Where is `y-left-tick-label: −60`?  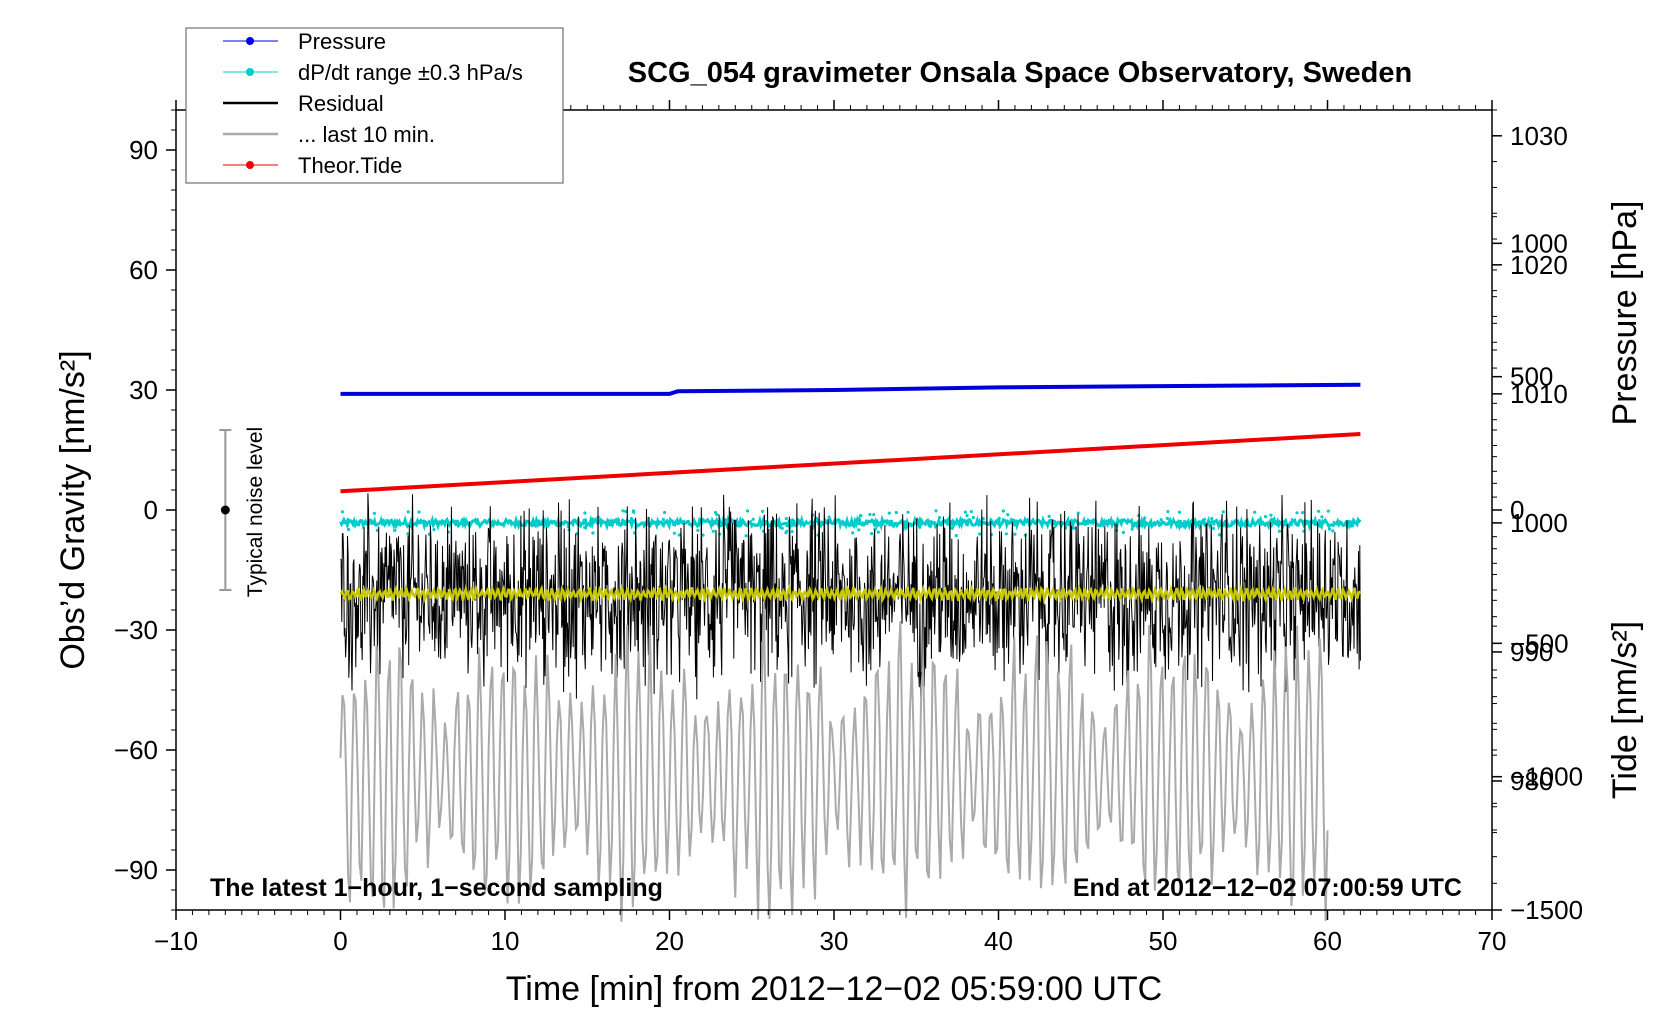 y-left-tick-label: −60 is located at coordinates (136, 750).